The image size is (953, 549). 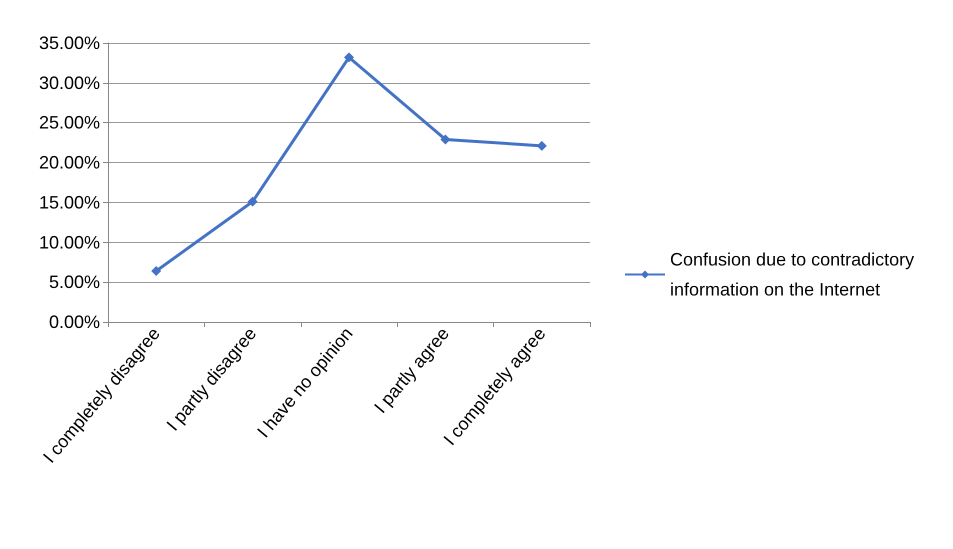 What do you see at coordinates (69, 202) in the screenshot?
I see `y-tick-label: 15.00%` at bounding box center [69, 202].